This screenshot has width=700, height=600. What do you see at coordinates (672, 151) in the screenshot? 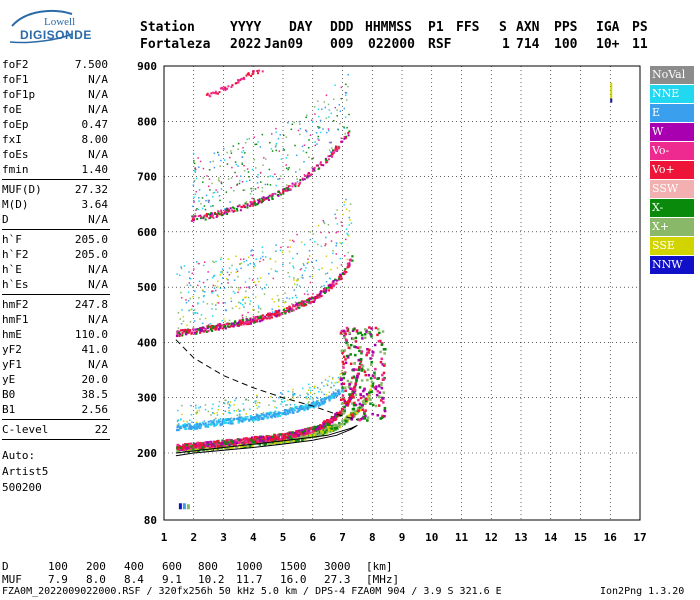
I see `legend-item-vo: Vo-` at bounding box center [672, 151].